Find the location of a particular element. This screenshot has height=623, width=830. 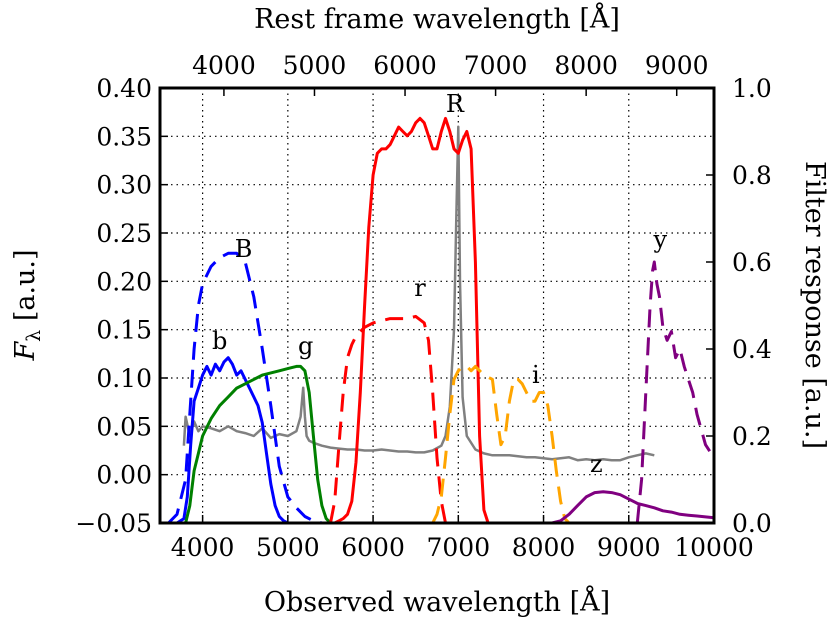

series-B is located at coordinates (245, 388).